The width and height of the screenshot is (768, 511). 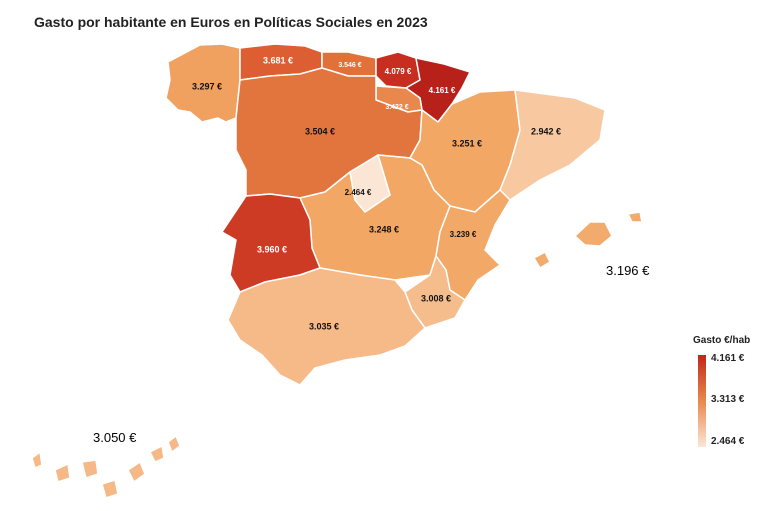 I want to click on label-cataluna: 2.942 €, so click(x=546, y=131).